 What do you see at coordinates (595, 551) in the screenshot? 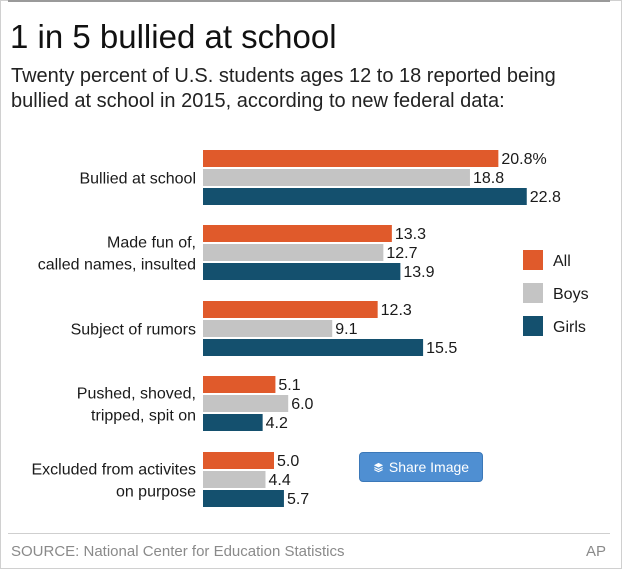
I see `credit-label: AP` at bounding box center [595, 551].